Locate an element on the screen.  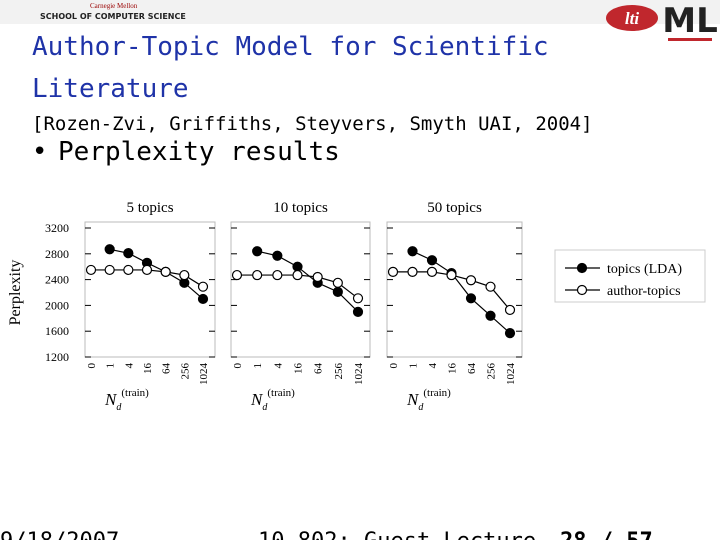
panel-title: 5 topics is located at coordinates (149, 208).